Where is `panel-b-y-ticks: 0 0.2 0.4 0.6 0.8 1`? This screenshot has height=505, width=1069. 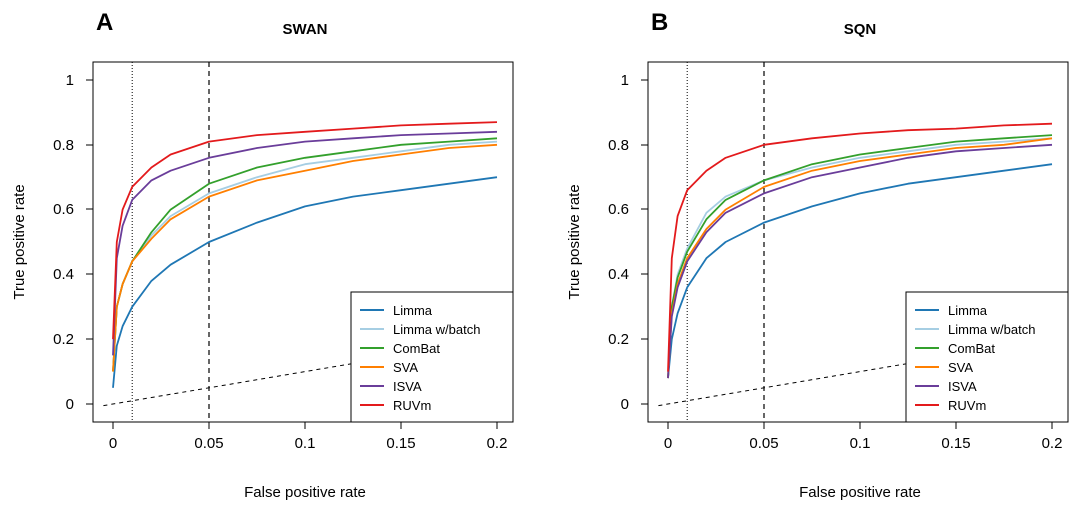 panel-b-y-ticks: 0 0.2 0.4 0.6 0.8 1 is located at coordinates (628, 242).